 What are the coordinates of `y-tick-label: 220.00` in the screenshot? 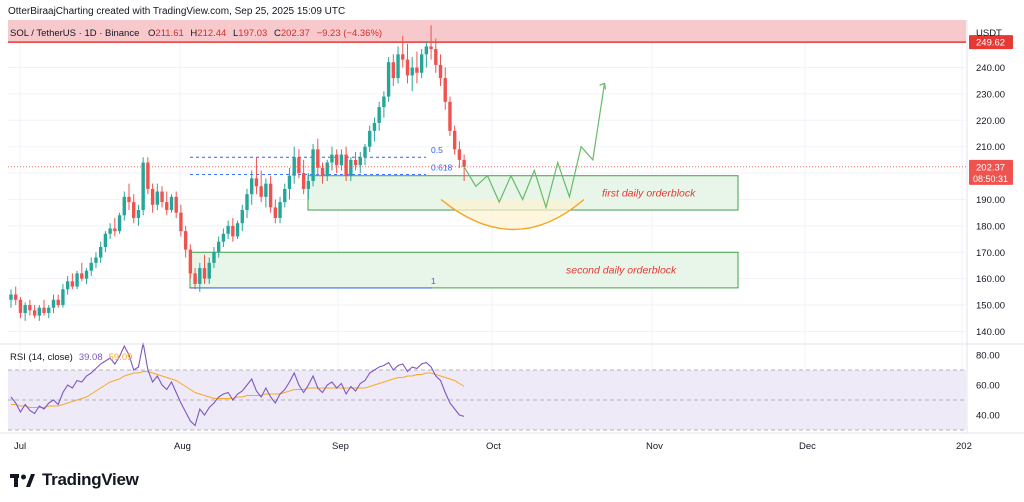 It's located at (990, 121).